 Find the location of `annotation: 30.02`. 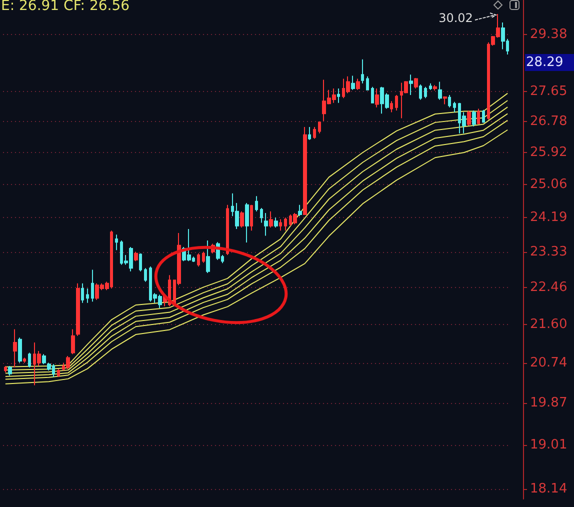

annotation: 30.02 is located at coordinates (455, 18).